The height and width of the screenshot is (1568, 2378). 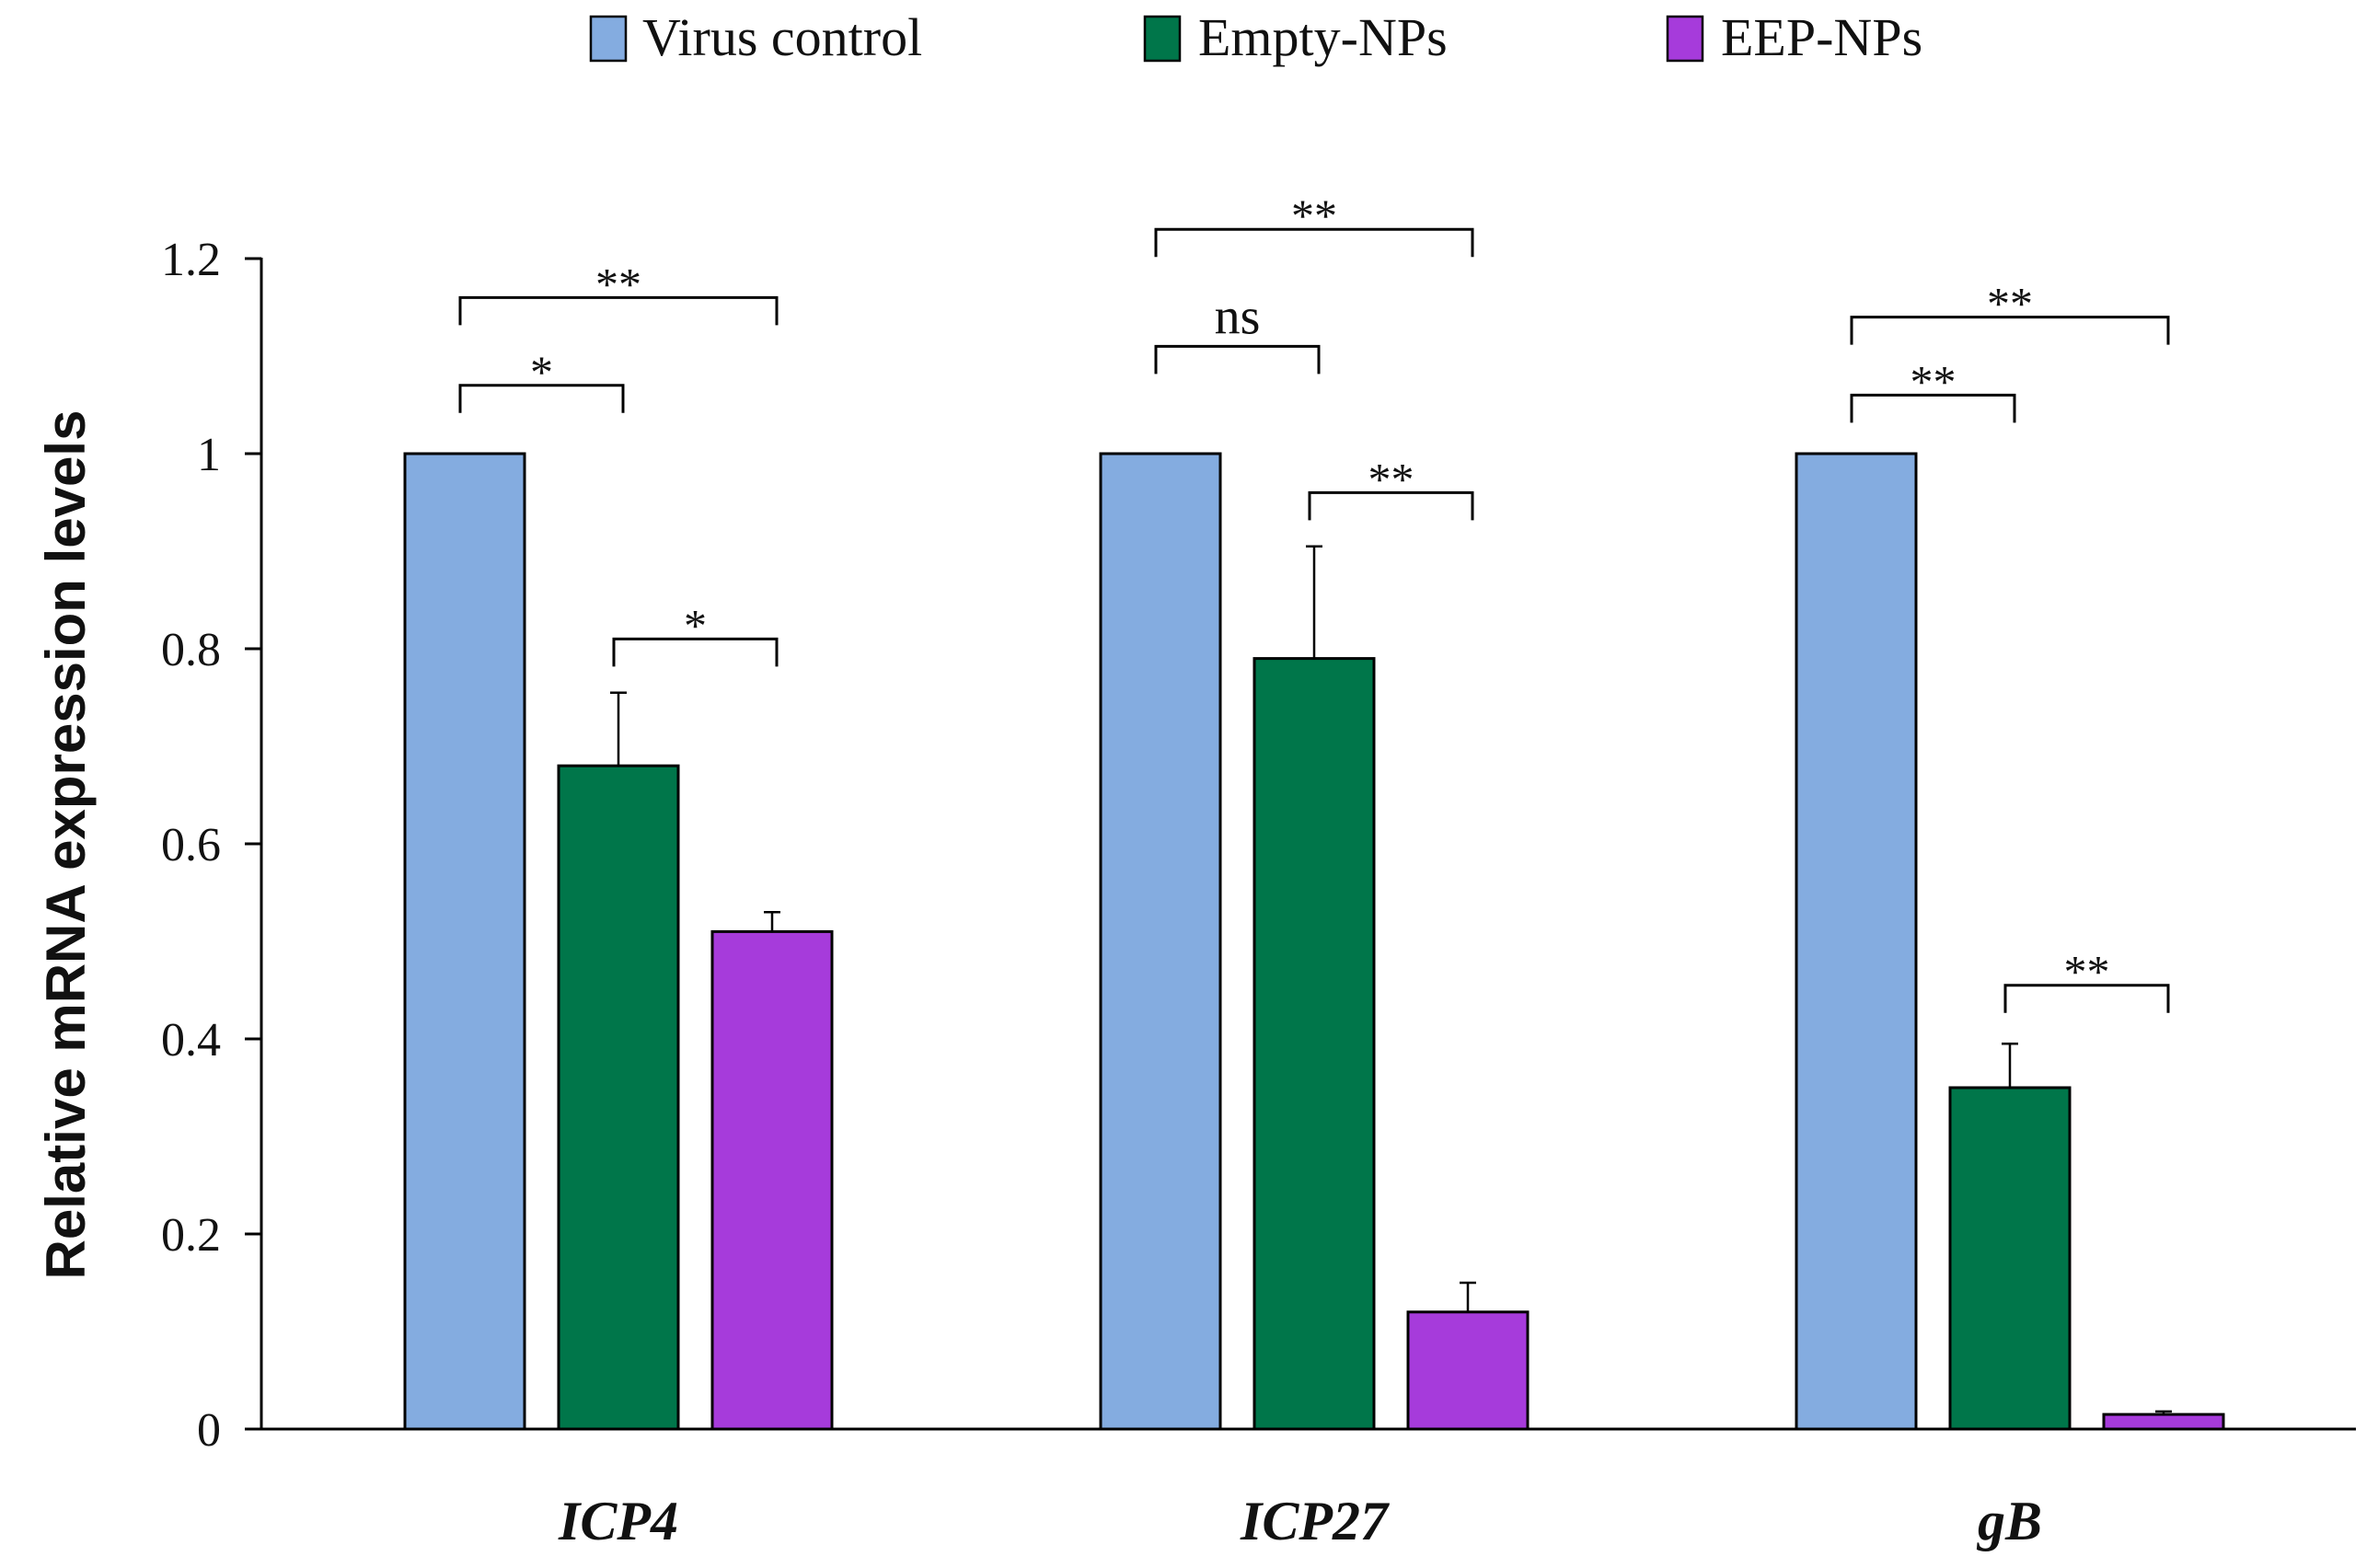 I want to click on legend-swatch-empty-nps, so click(x=1162, y=39).